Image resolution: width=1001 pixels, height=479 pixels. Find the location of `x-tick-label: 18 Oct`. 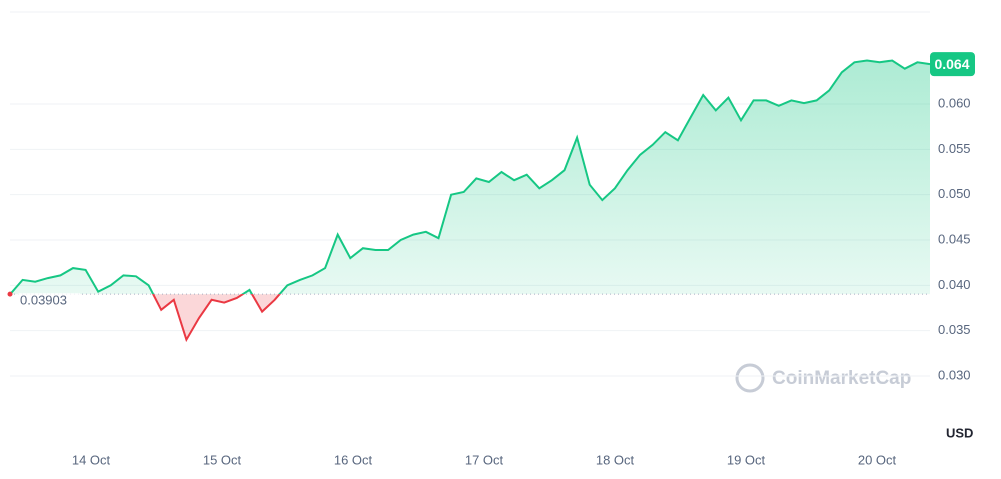

x-tick-label: 18 Oct is located at coordinates (615, 459).